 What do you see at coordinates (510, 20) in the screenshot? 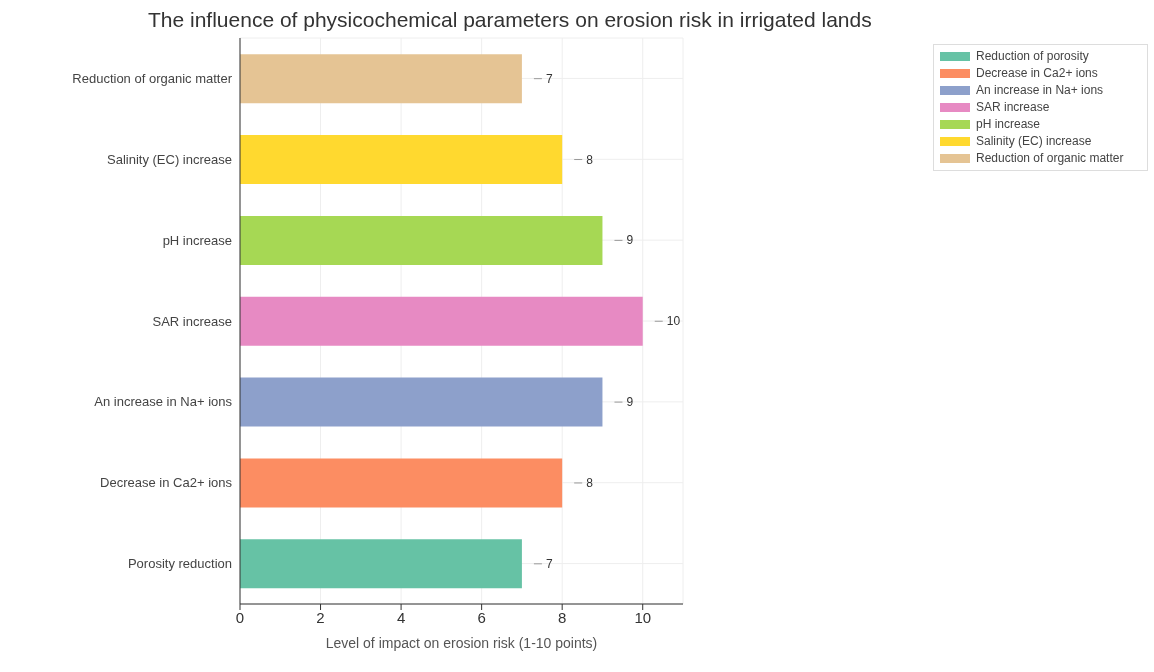
I see `chart-title: The influence of physicochemical parameters on erosion risk in irrigated lands` at bounding box center [510, 20].